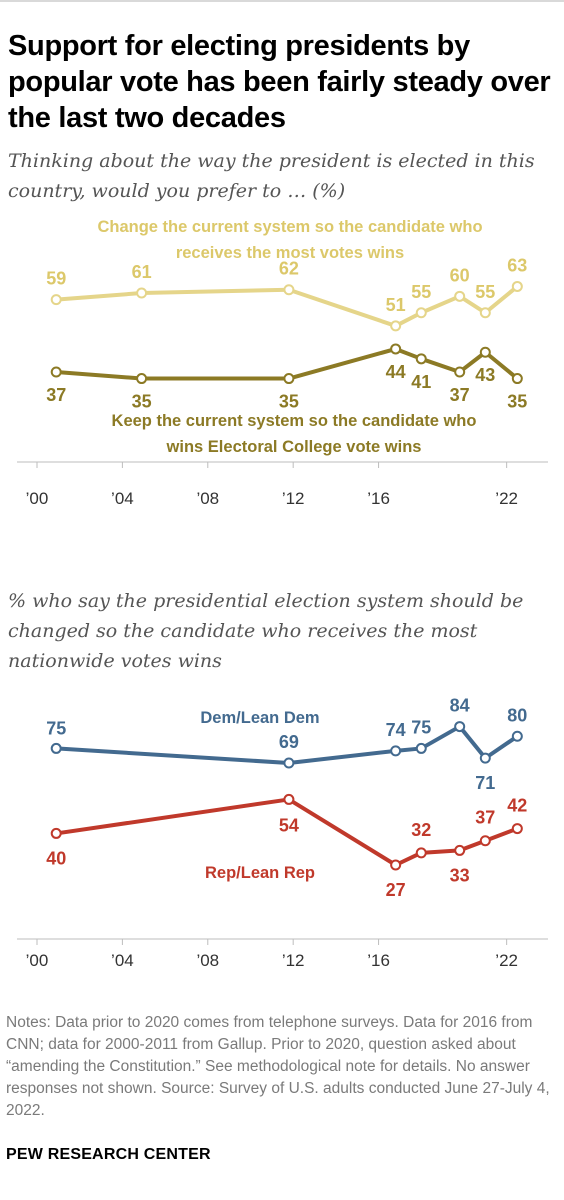 Image resolution: width=564 pixels, height=1200 pixels. What do you see at coordinates (294, 447) in the screenshot?
I see `series-name-label-keep: wins Electoral College vote wins` at bounding box center [294, 447].